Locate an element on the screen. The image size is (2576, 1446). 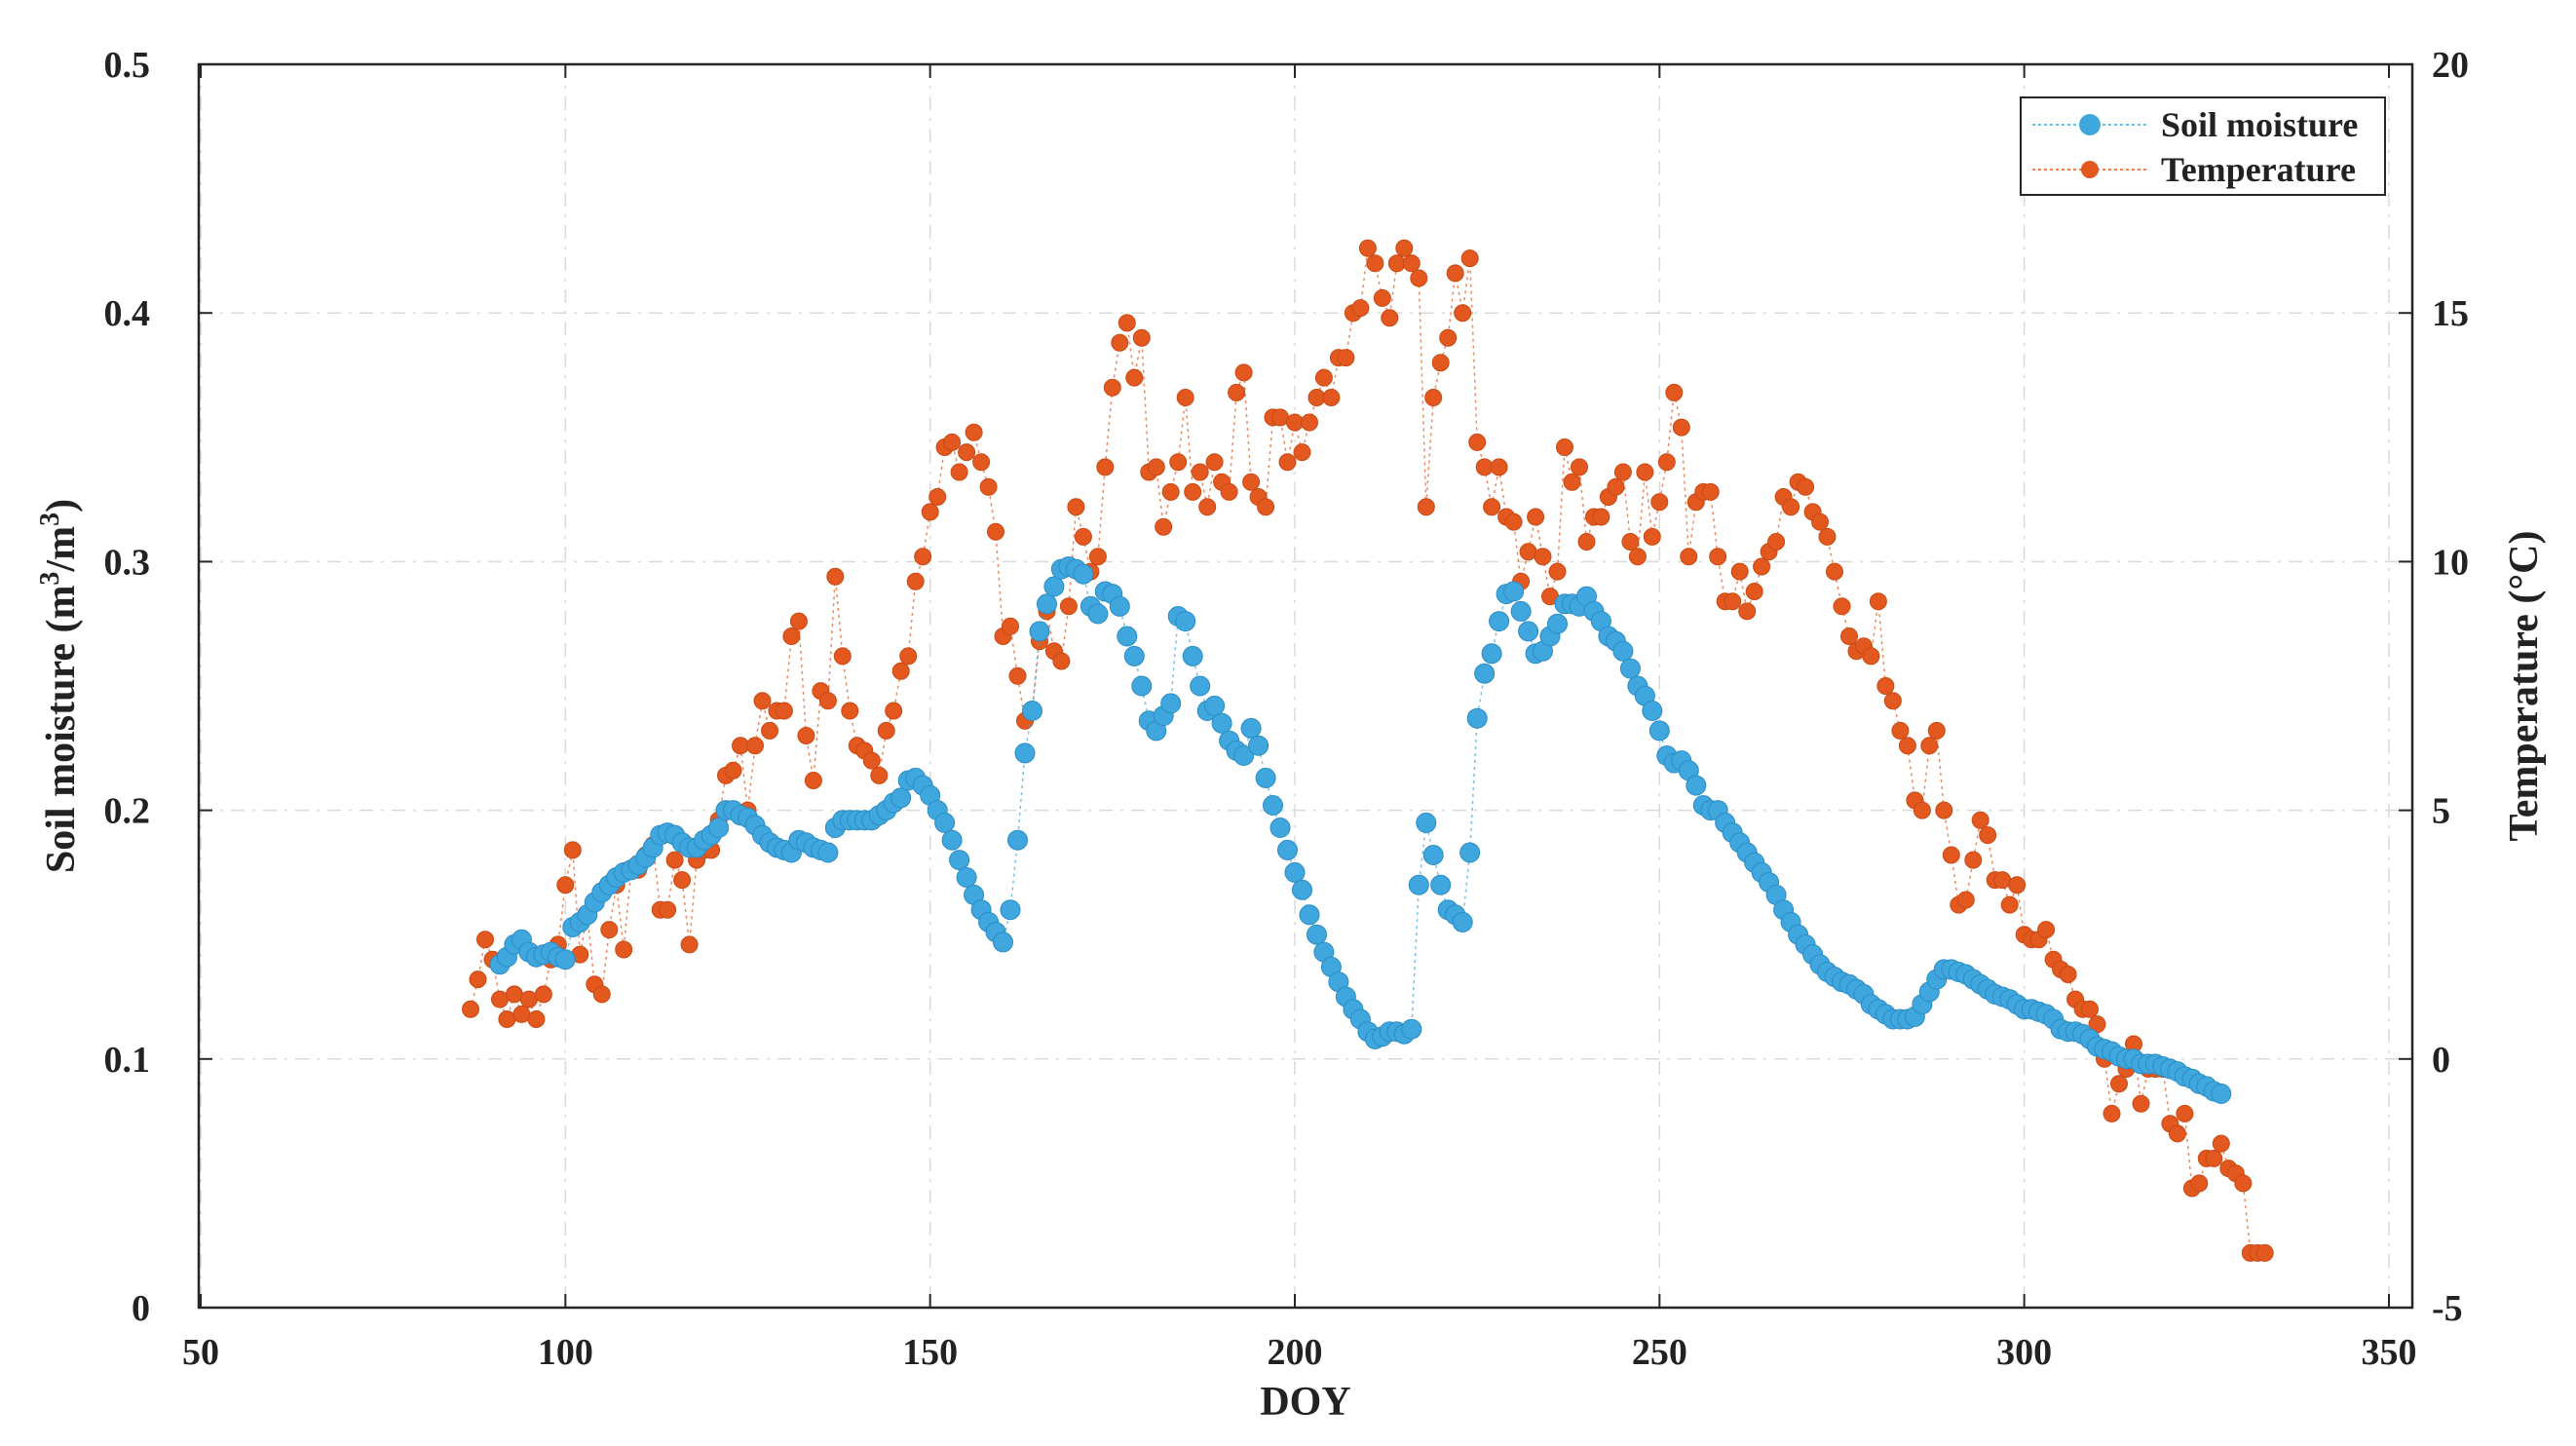
legend-label-soil-moisture: Soil moisture is located at coordinates (2259, 124).